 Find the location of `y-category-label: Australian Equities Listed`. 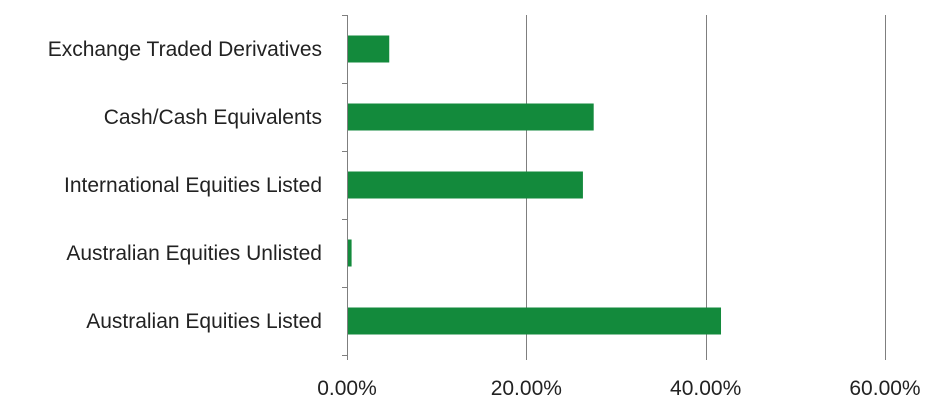

y-category-label: Australian Equities Listed is located at coordinates (204, 321).